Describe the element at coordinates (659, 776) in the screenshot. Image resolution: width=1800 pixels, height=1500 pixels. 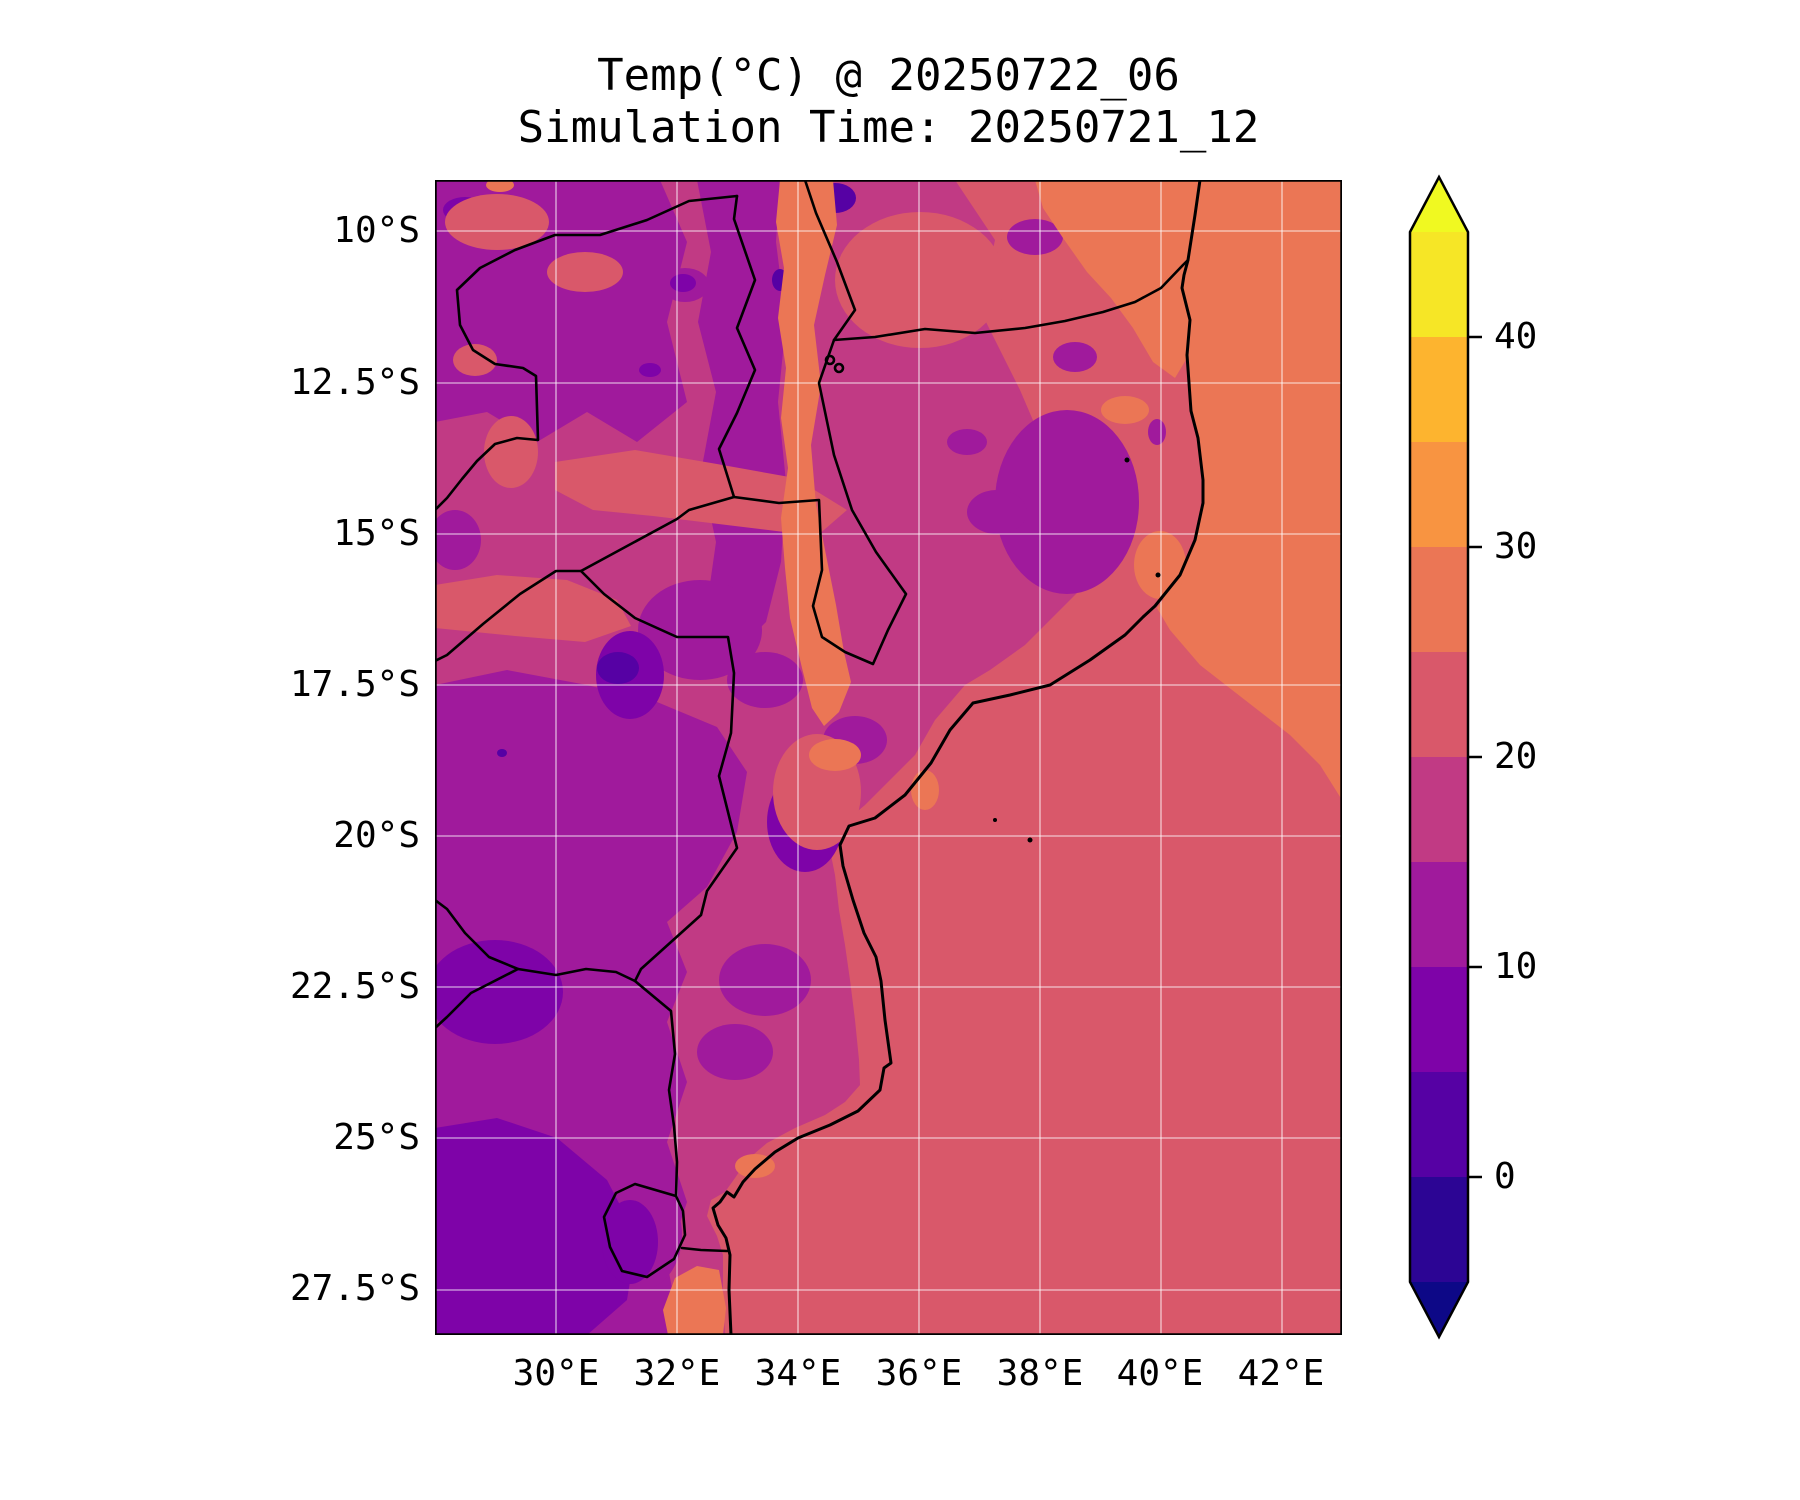
I see `border-zimbabwe-east` at that location.